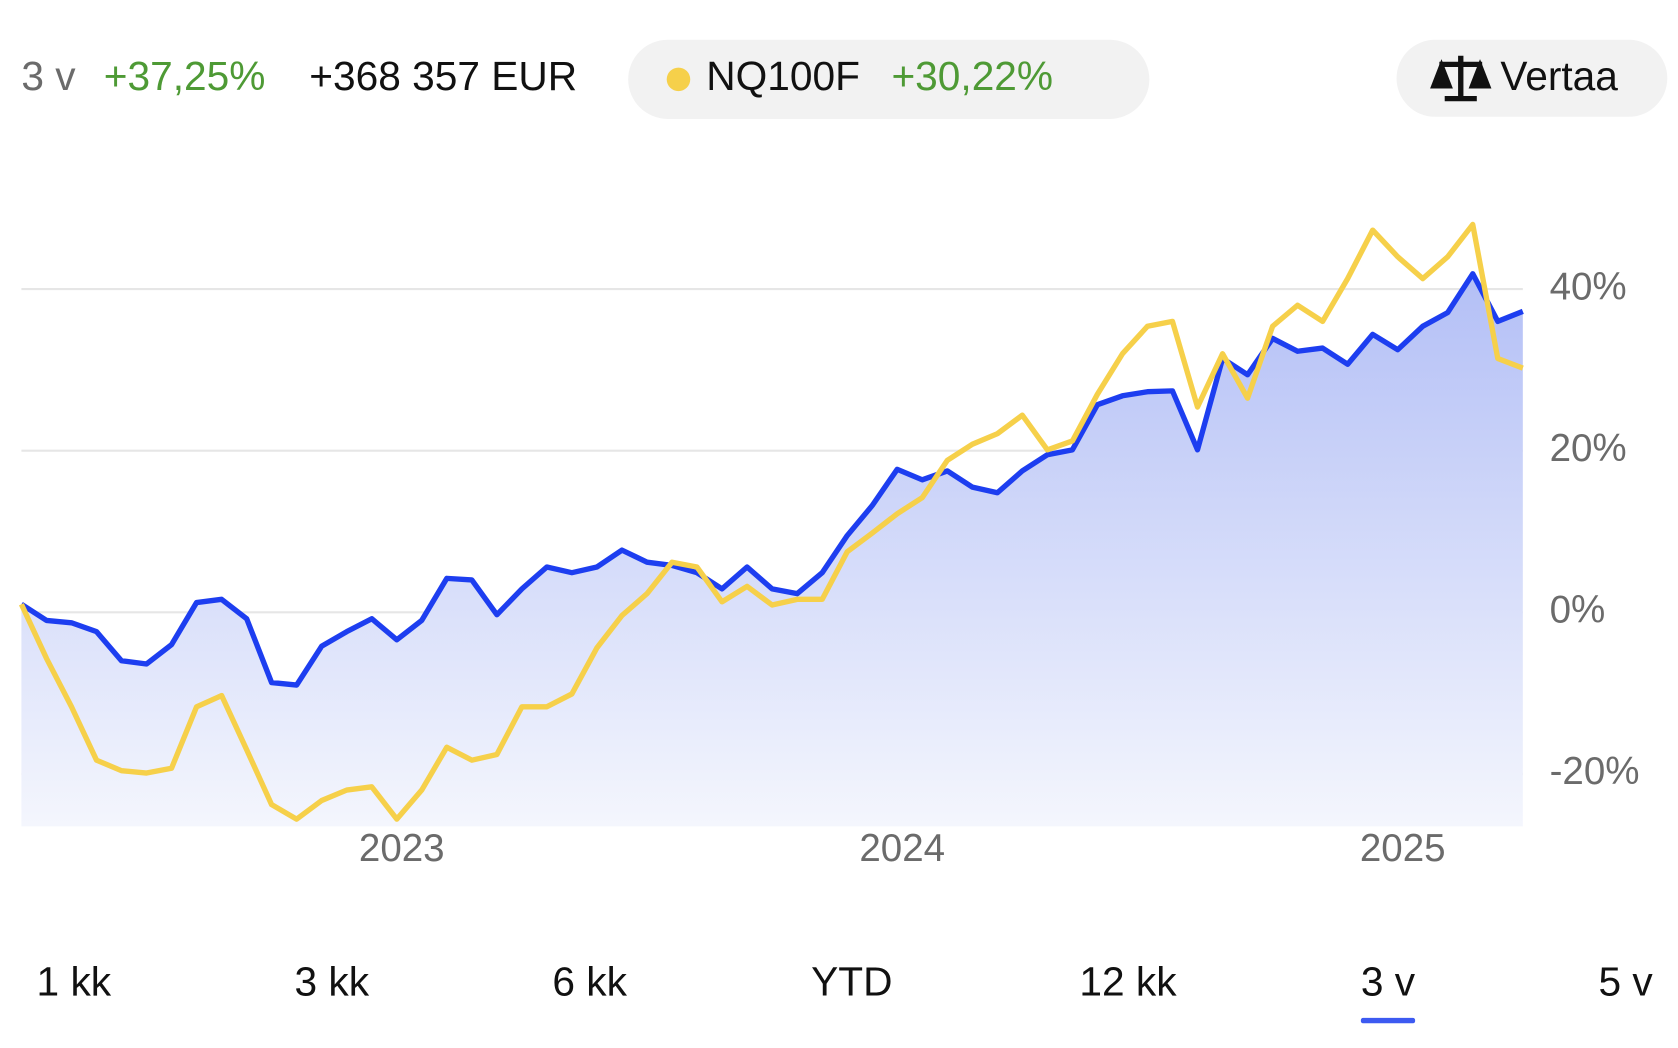 The image size is (1678, 1048). Describe the element at coordinates (185, 76) in the screenshot. I see `change-pct: +37,25%` at that location.